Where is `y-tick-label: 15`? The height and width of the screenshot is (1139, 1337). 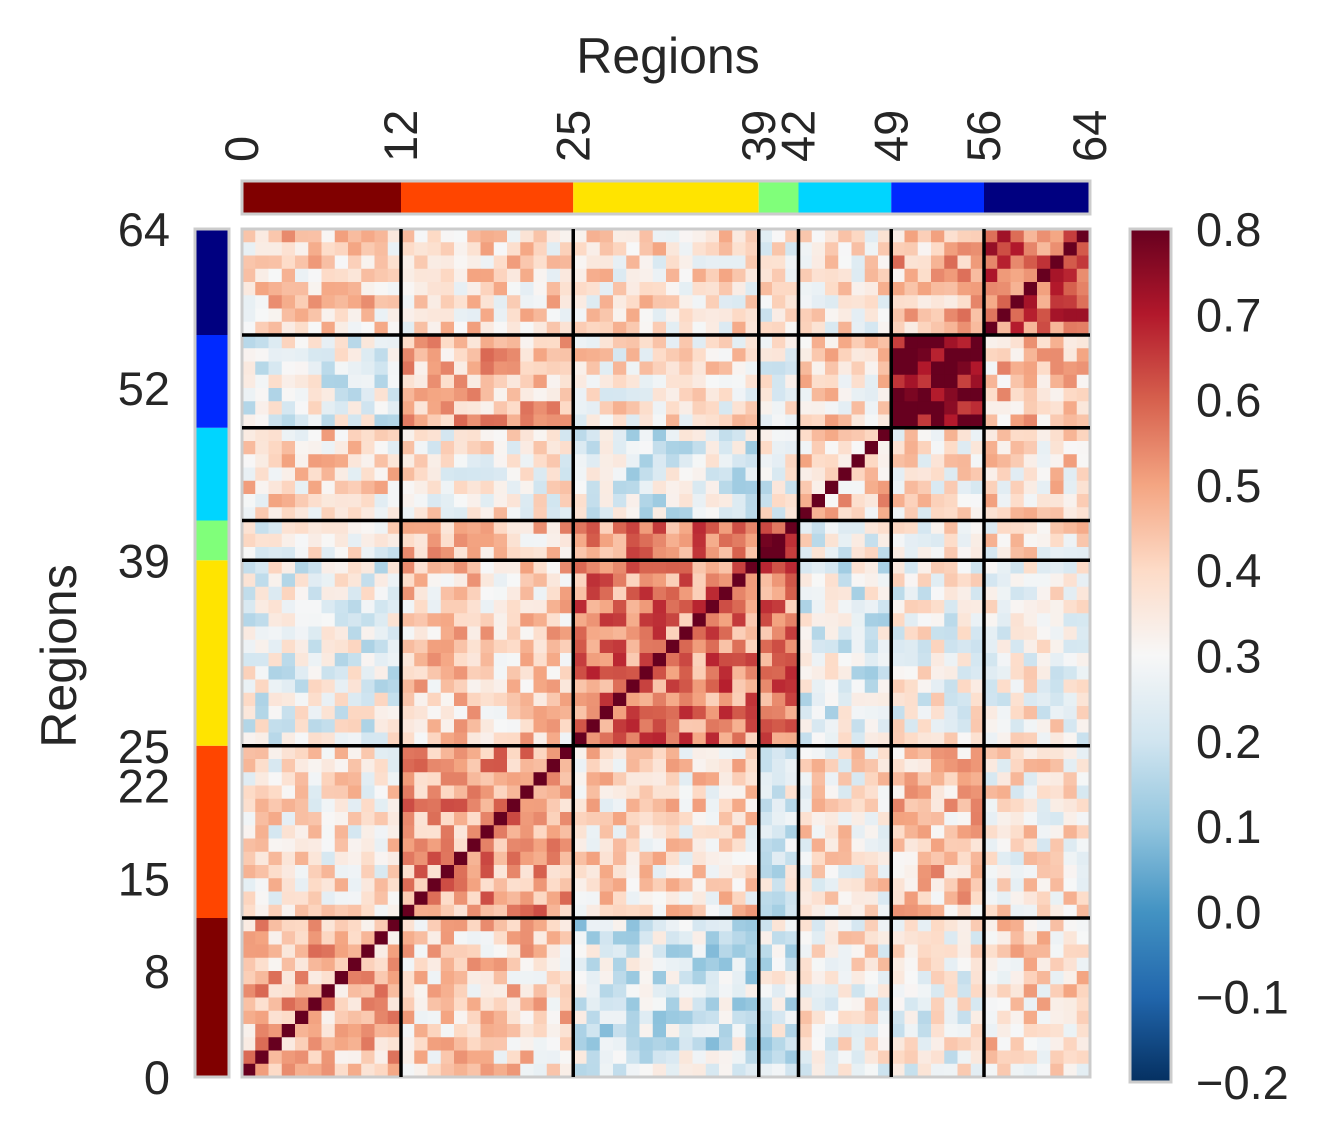
y-tick-label: 15 is located at coordinates (144, 878).